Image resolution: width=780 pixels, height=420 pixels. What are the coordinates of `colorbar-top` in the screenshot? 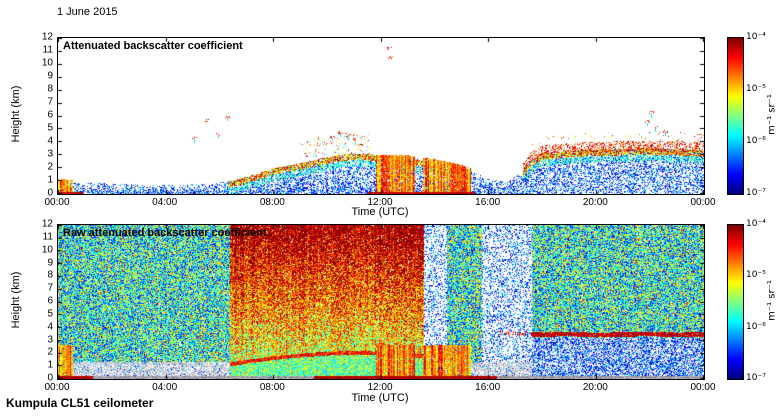 It's located at (735, 116).